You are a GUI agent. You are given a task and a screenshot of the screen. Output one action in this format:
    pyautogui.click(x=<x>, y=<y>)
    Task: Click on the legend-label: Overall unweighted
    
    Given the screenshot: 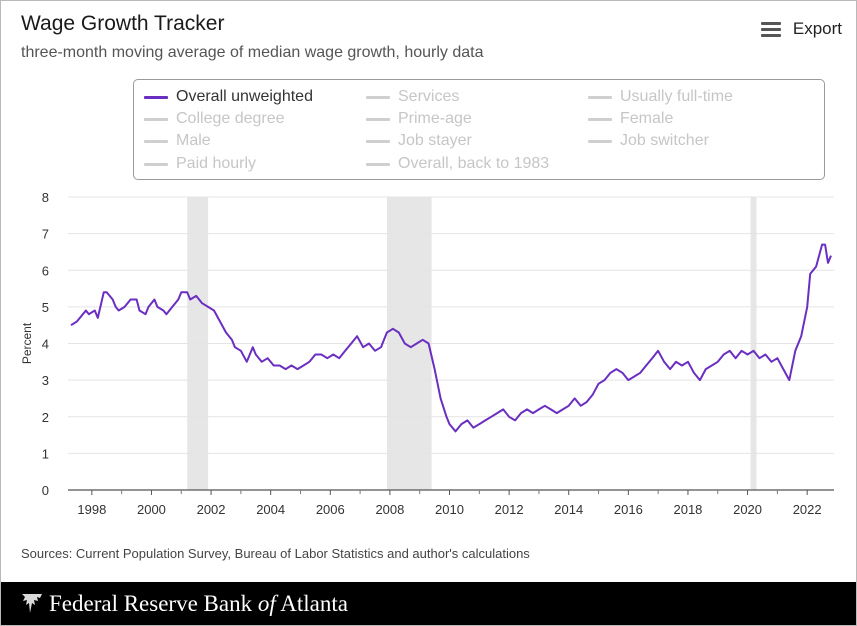 What is the action you would take?
    pyautogui.click(x=244, y=96)
    